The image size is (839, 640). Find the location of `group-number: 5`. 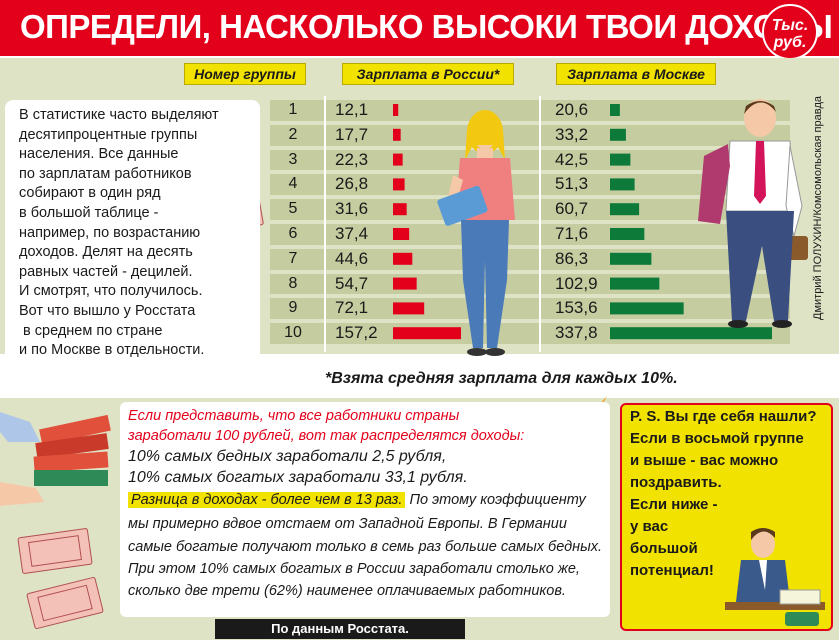

group-number: 5 is located at coordinates (293, 209).